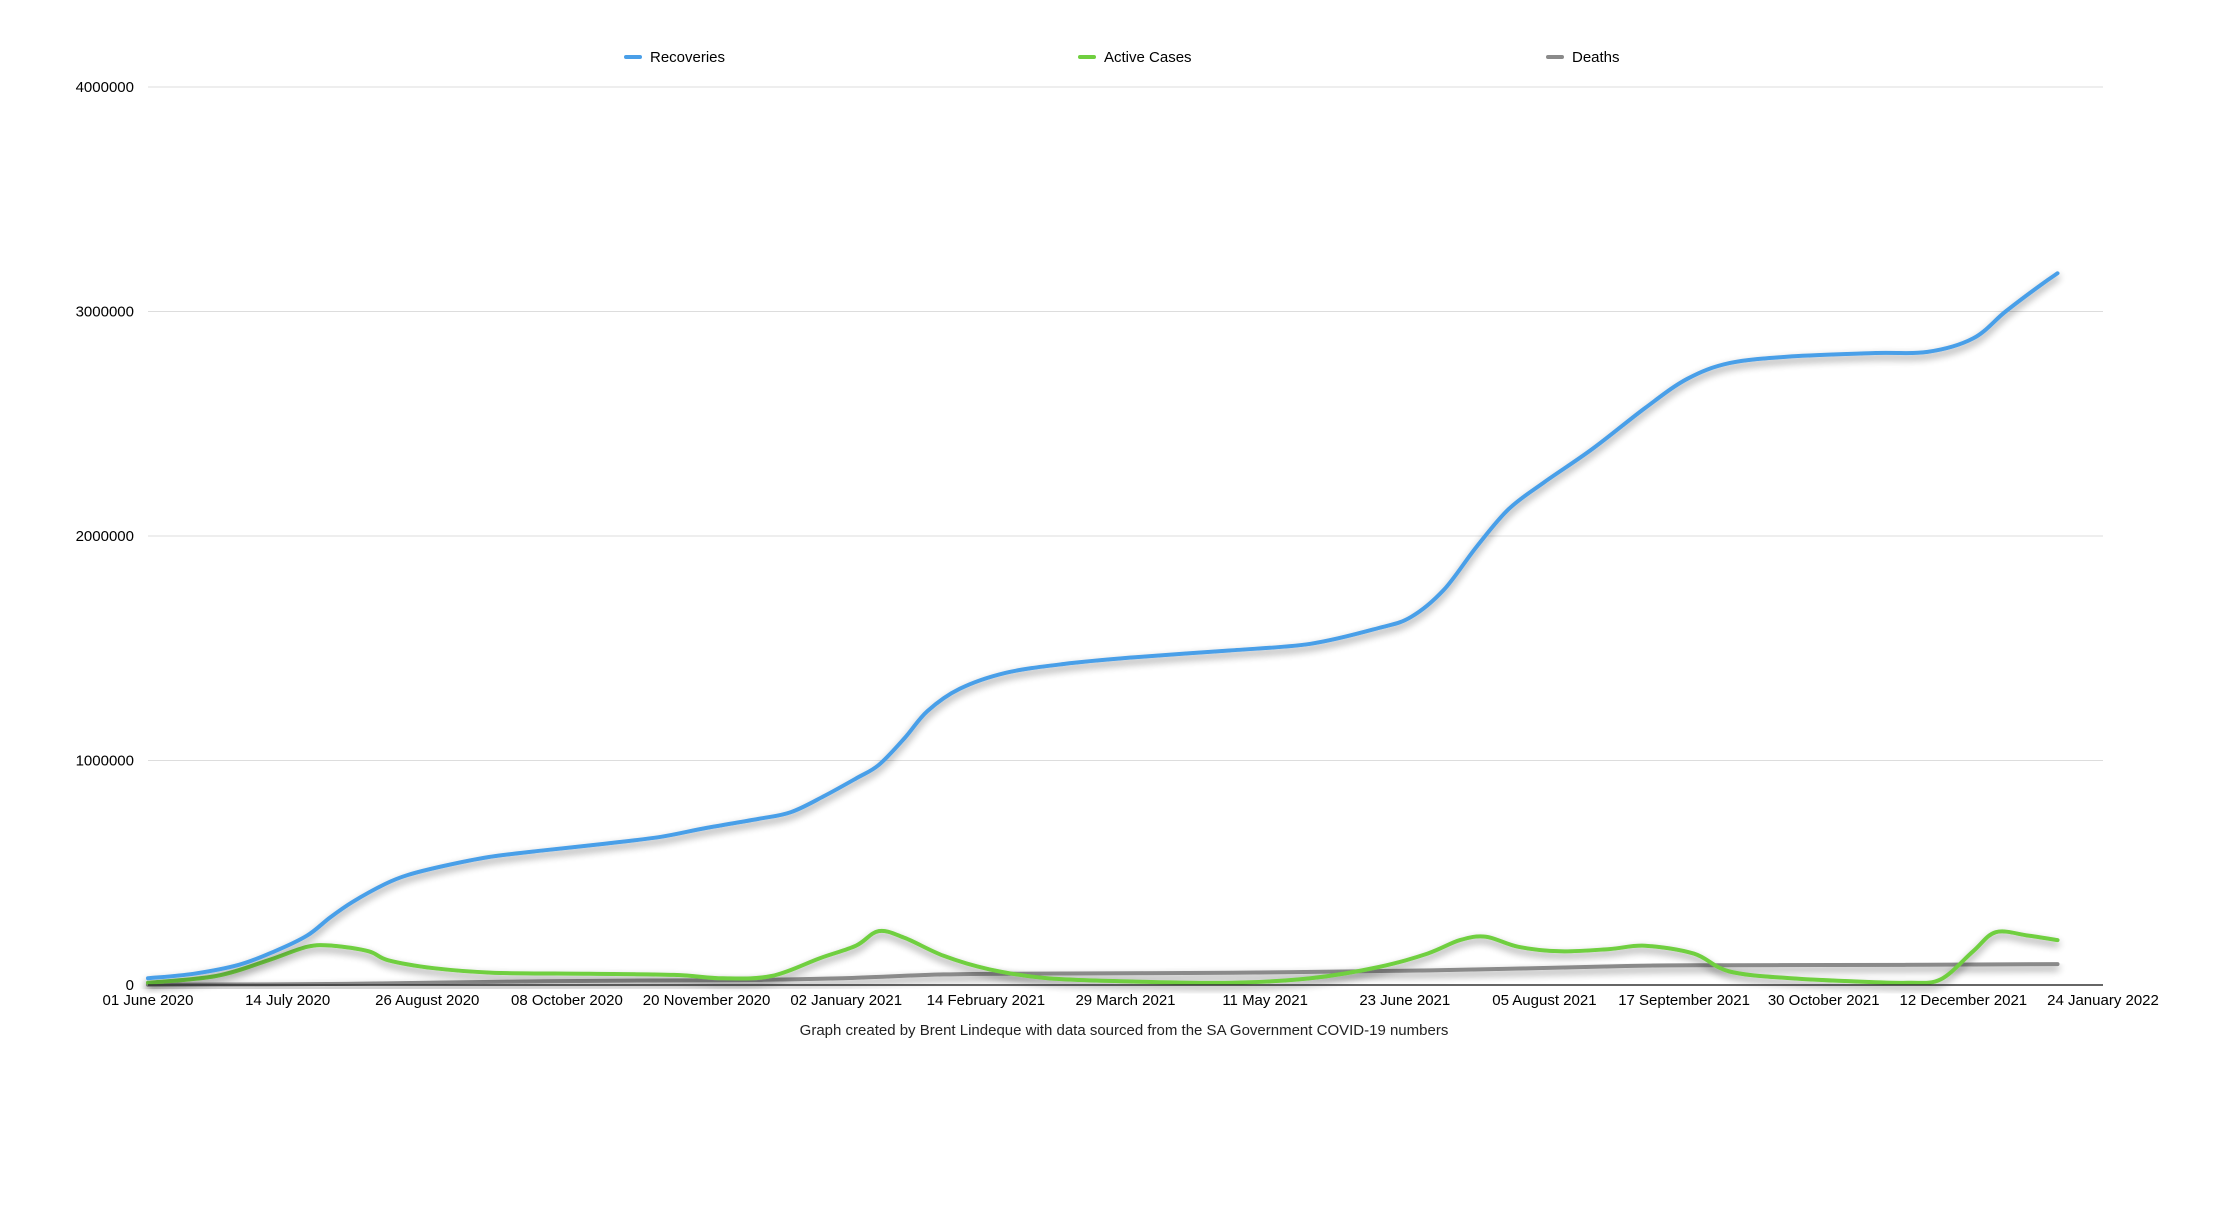  What do you see at coordinates (986, 1000) in the screenshot?
I see `x-tick-label: 14 February 2021` at bounding box center [986, 1000].